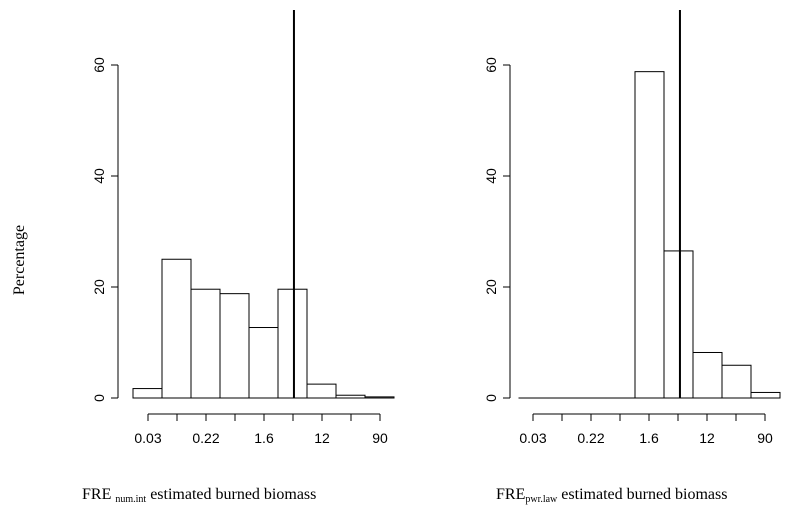  What do you see at coordinates (130, 499) in the screenshot?
I see `x-axis-label-subscript: num.int` at bounding box center [130, 499].